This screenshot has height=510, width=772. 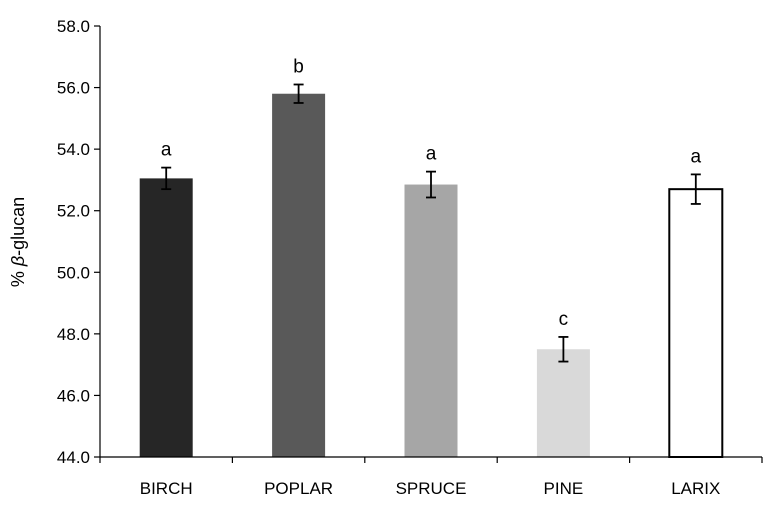 I want to click on y-tick-label: 58.0, so click(x=73, y=26).